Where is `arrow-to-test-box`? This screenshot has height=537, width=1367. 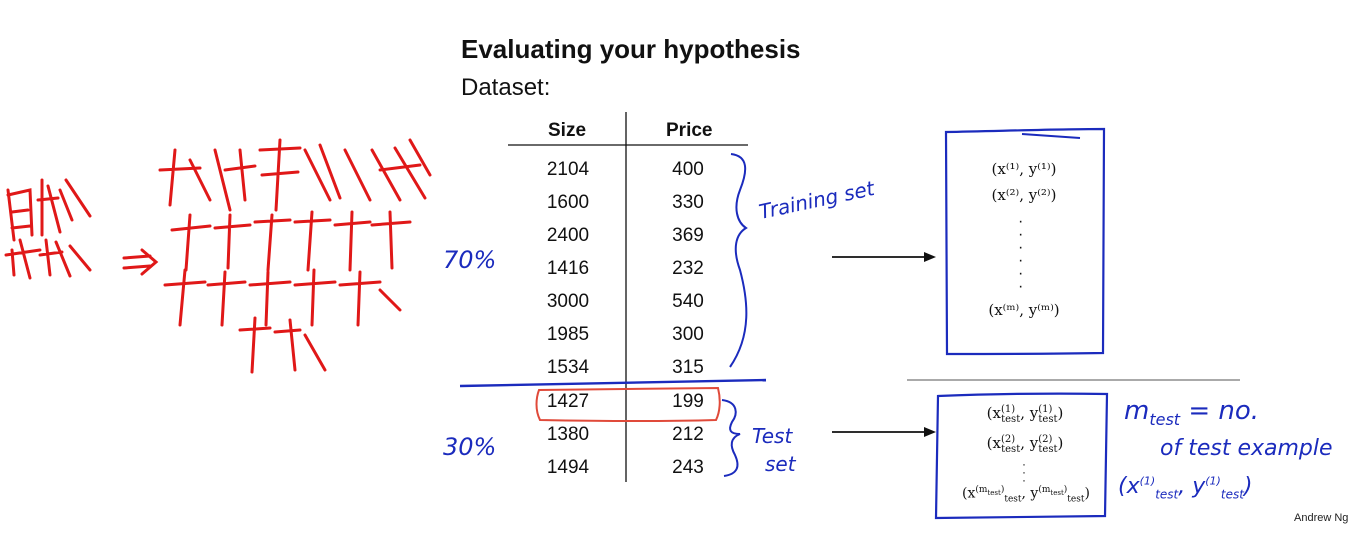 arrow-to-test-box is located at coordinates (884, 432).